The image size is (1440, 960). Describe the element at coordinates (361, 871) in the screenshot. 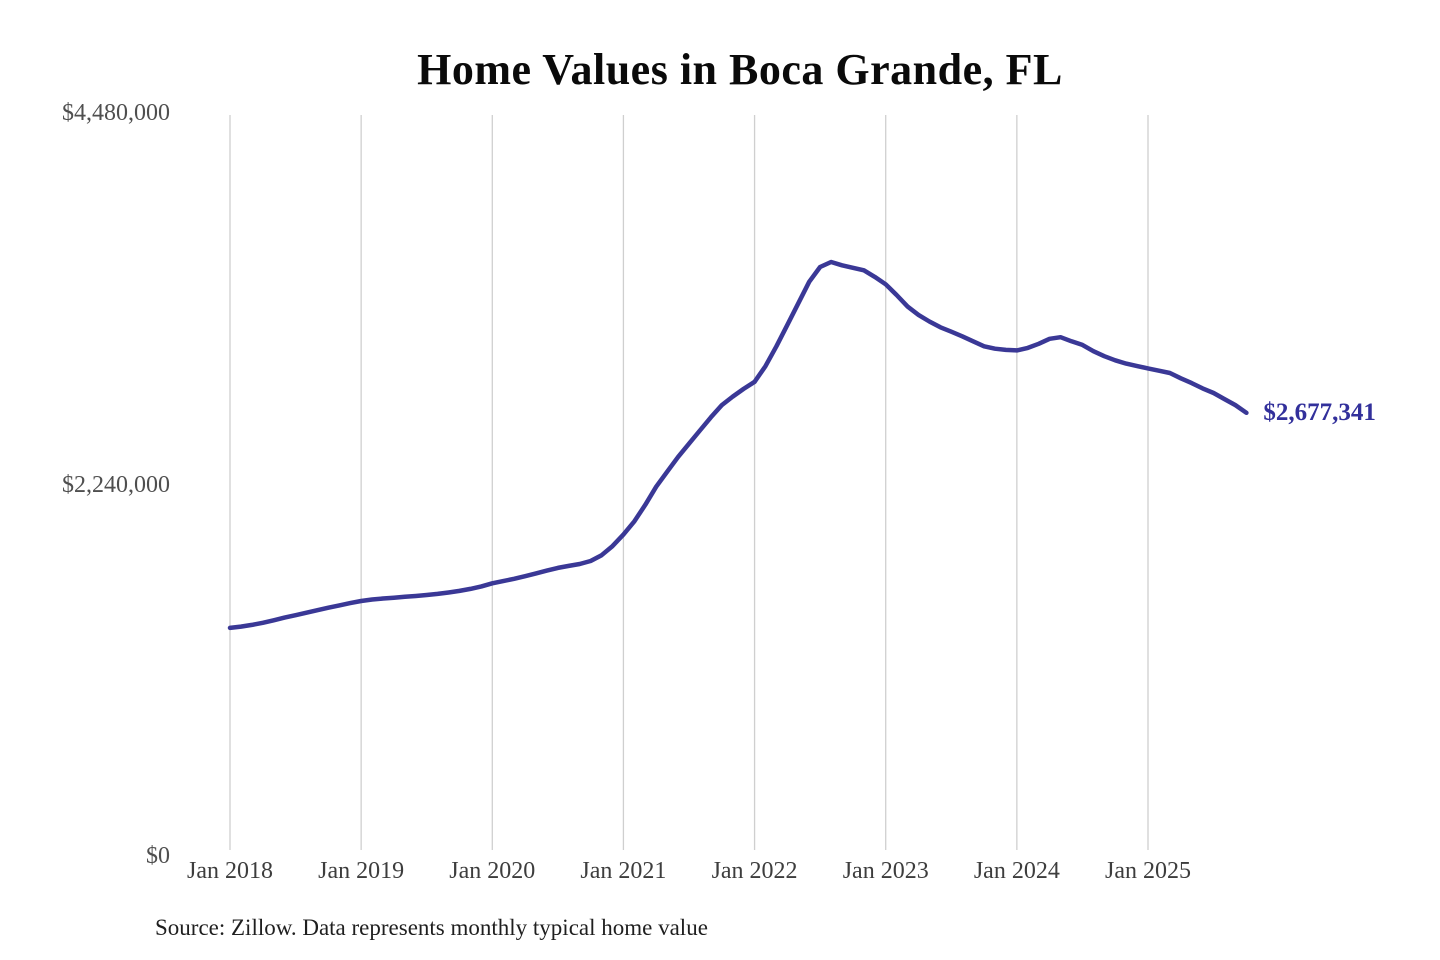

I see `x-axis-label-2019: Jan 2019` at that location.